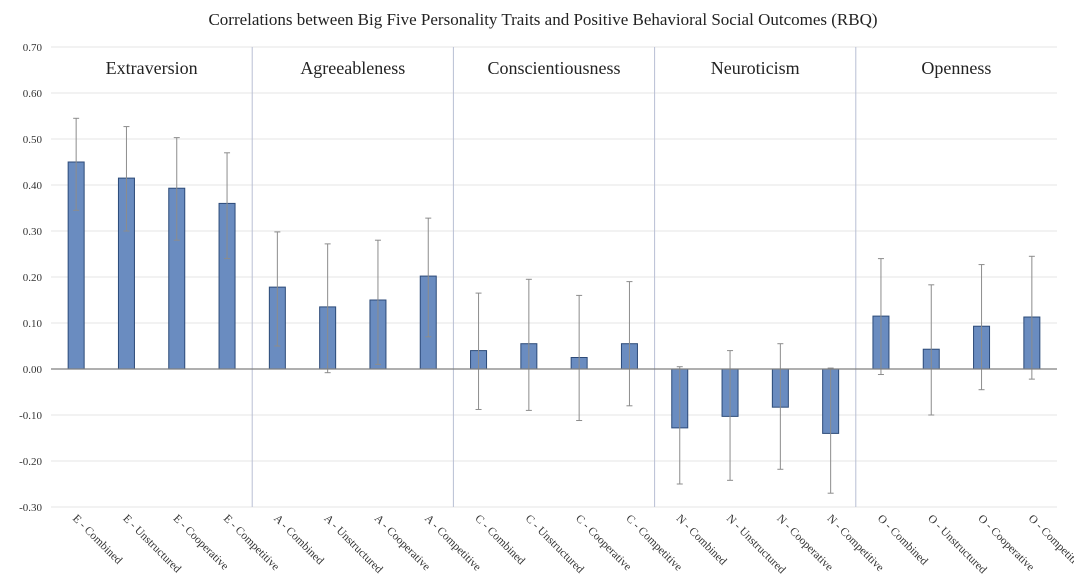  Describe the element at coordinates (30, 416) in the screenshot. I see `y-tick-label: -0.10` at that location.